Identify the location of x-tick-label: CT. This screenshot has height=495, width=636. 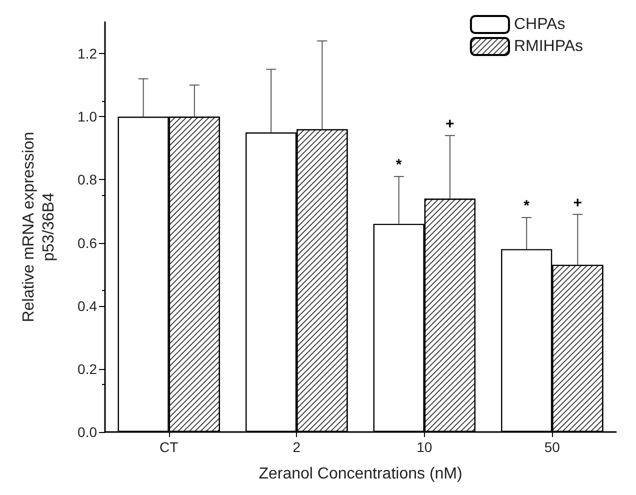
(169, 447).